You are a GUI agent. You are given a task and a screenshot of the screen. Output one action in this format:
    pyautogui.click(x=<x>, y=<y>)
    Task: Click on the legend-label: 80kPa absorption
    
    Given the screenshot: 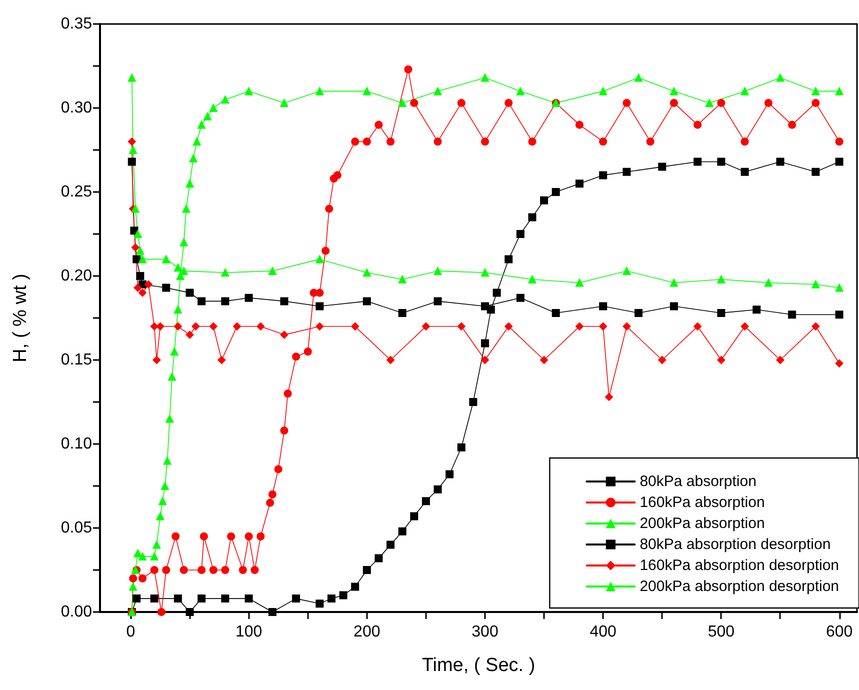 What is the action you would take?
    pyautogui.click(x=698, y=481)
    